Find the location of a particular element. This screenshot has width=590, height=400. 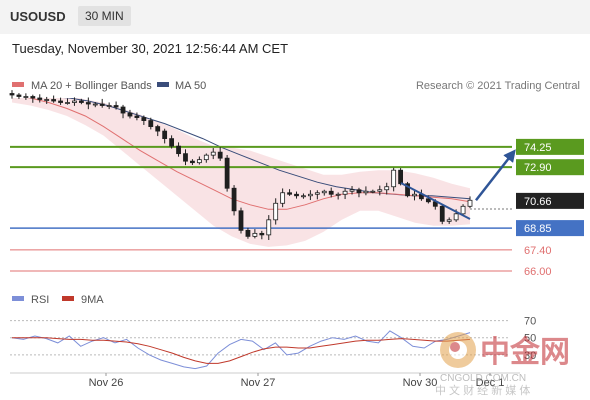

rsi-line is located at coordinates (241, 350).